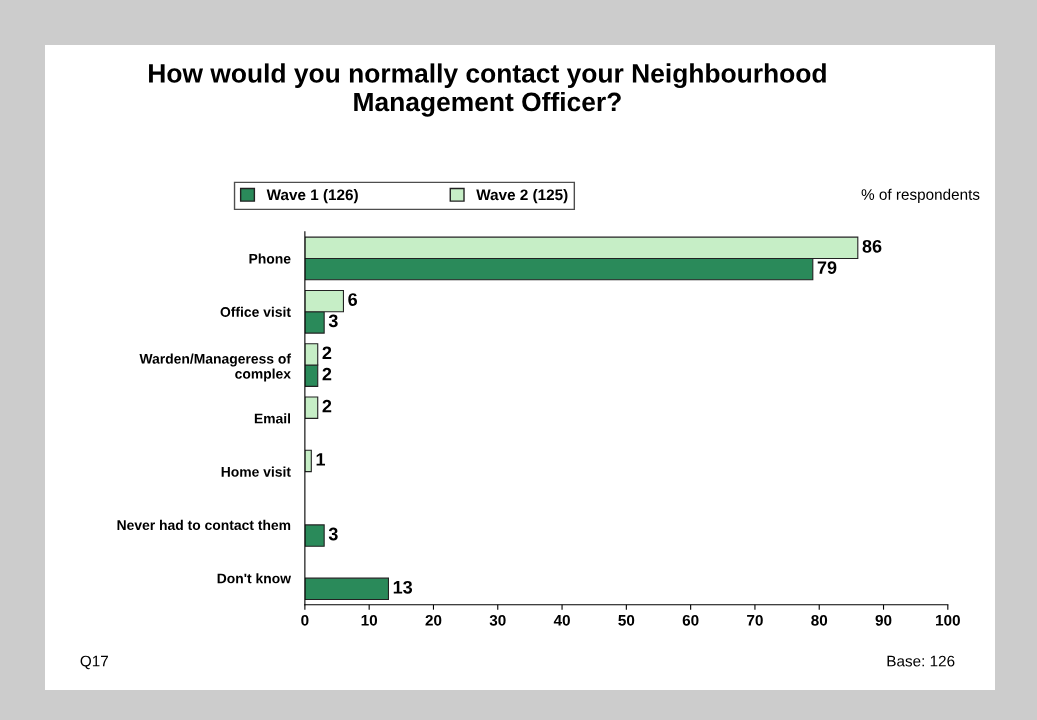 The height and width of the screenshot is (720, 1037). What do you see at coordinates (497, 620) in the screenshot?
I see `x-tick-label: 30` at bounding box center [497, 620].